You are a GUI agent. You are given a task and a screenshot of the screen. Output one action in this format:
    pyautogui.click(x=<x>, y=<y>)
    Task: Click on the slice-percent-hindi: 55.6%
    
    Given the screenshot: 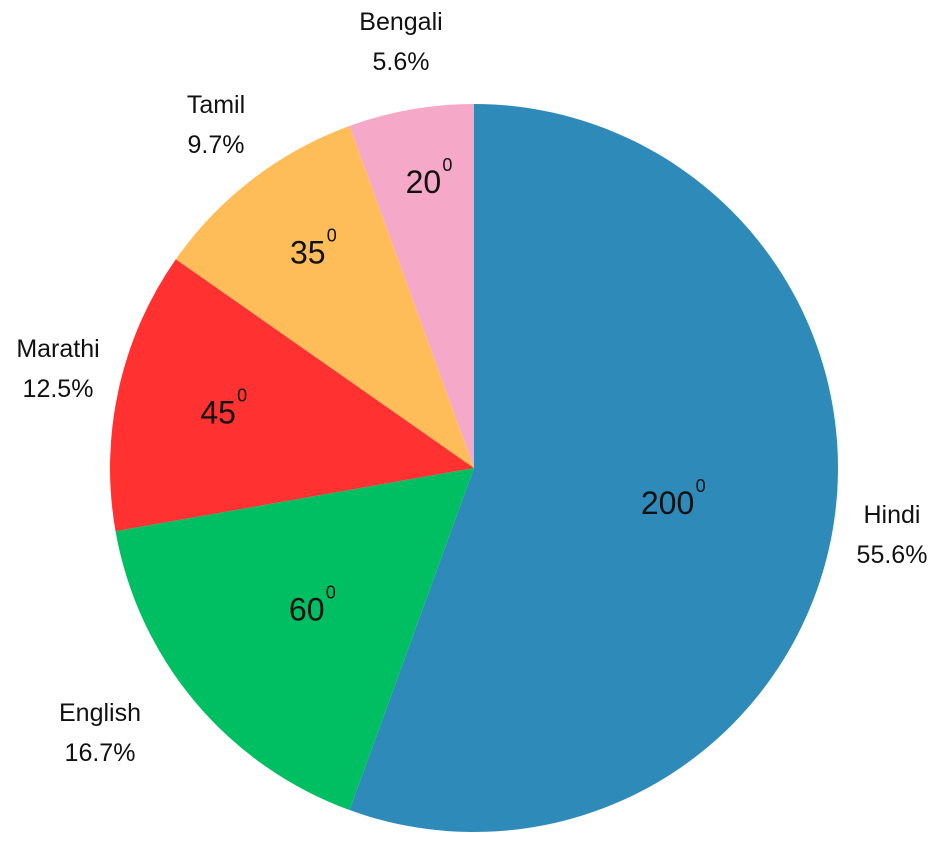 What is the action you would take?
    pyautogui.click(x=892, y=555)
    